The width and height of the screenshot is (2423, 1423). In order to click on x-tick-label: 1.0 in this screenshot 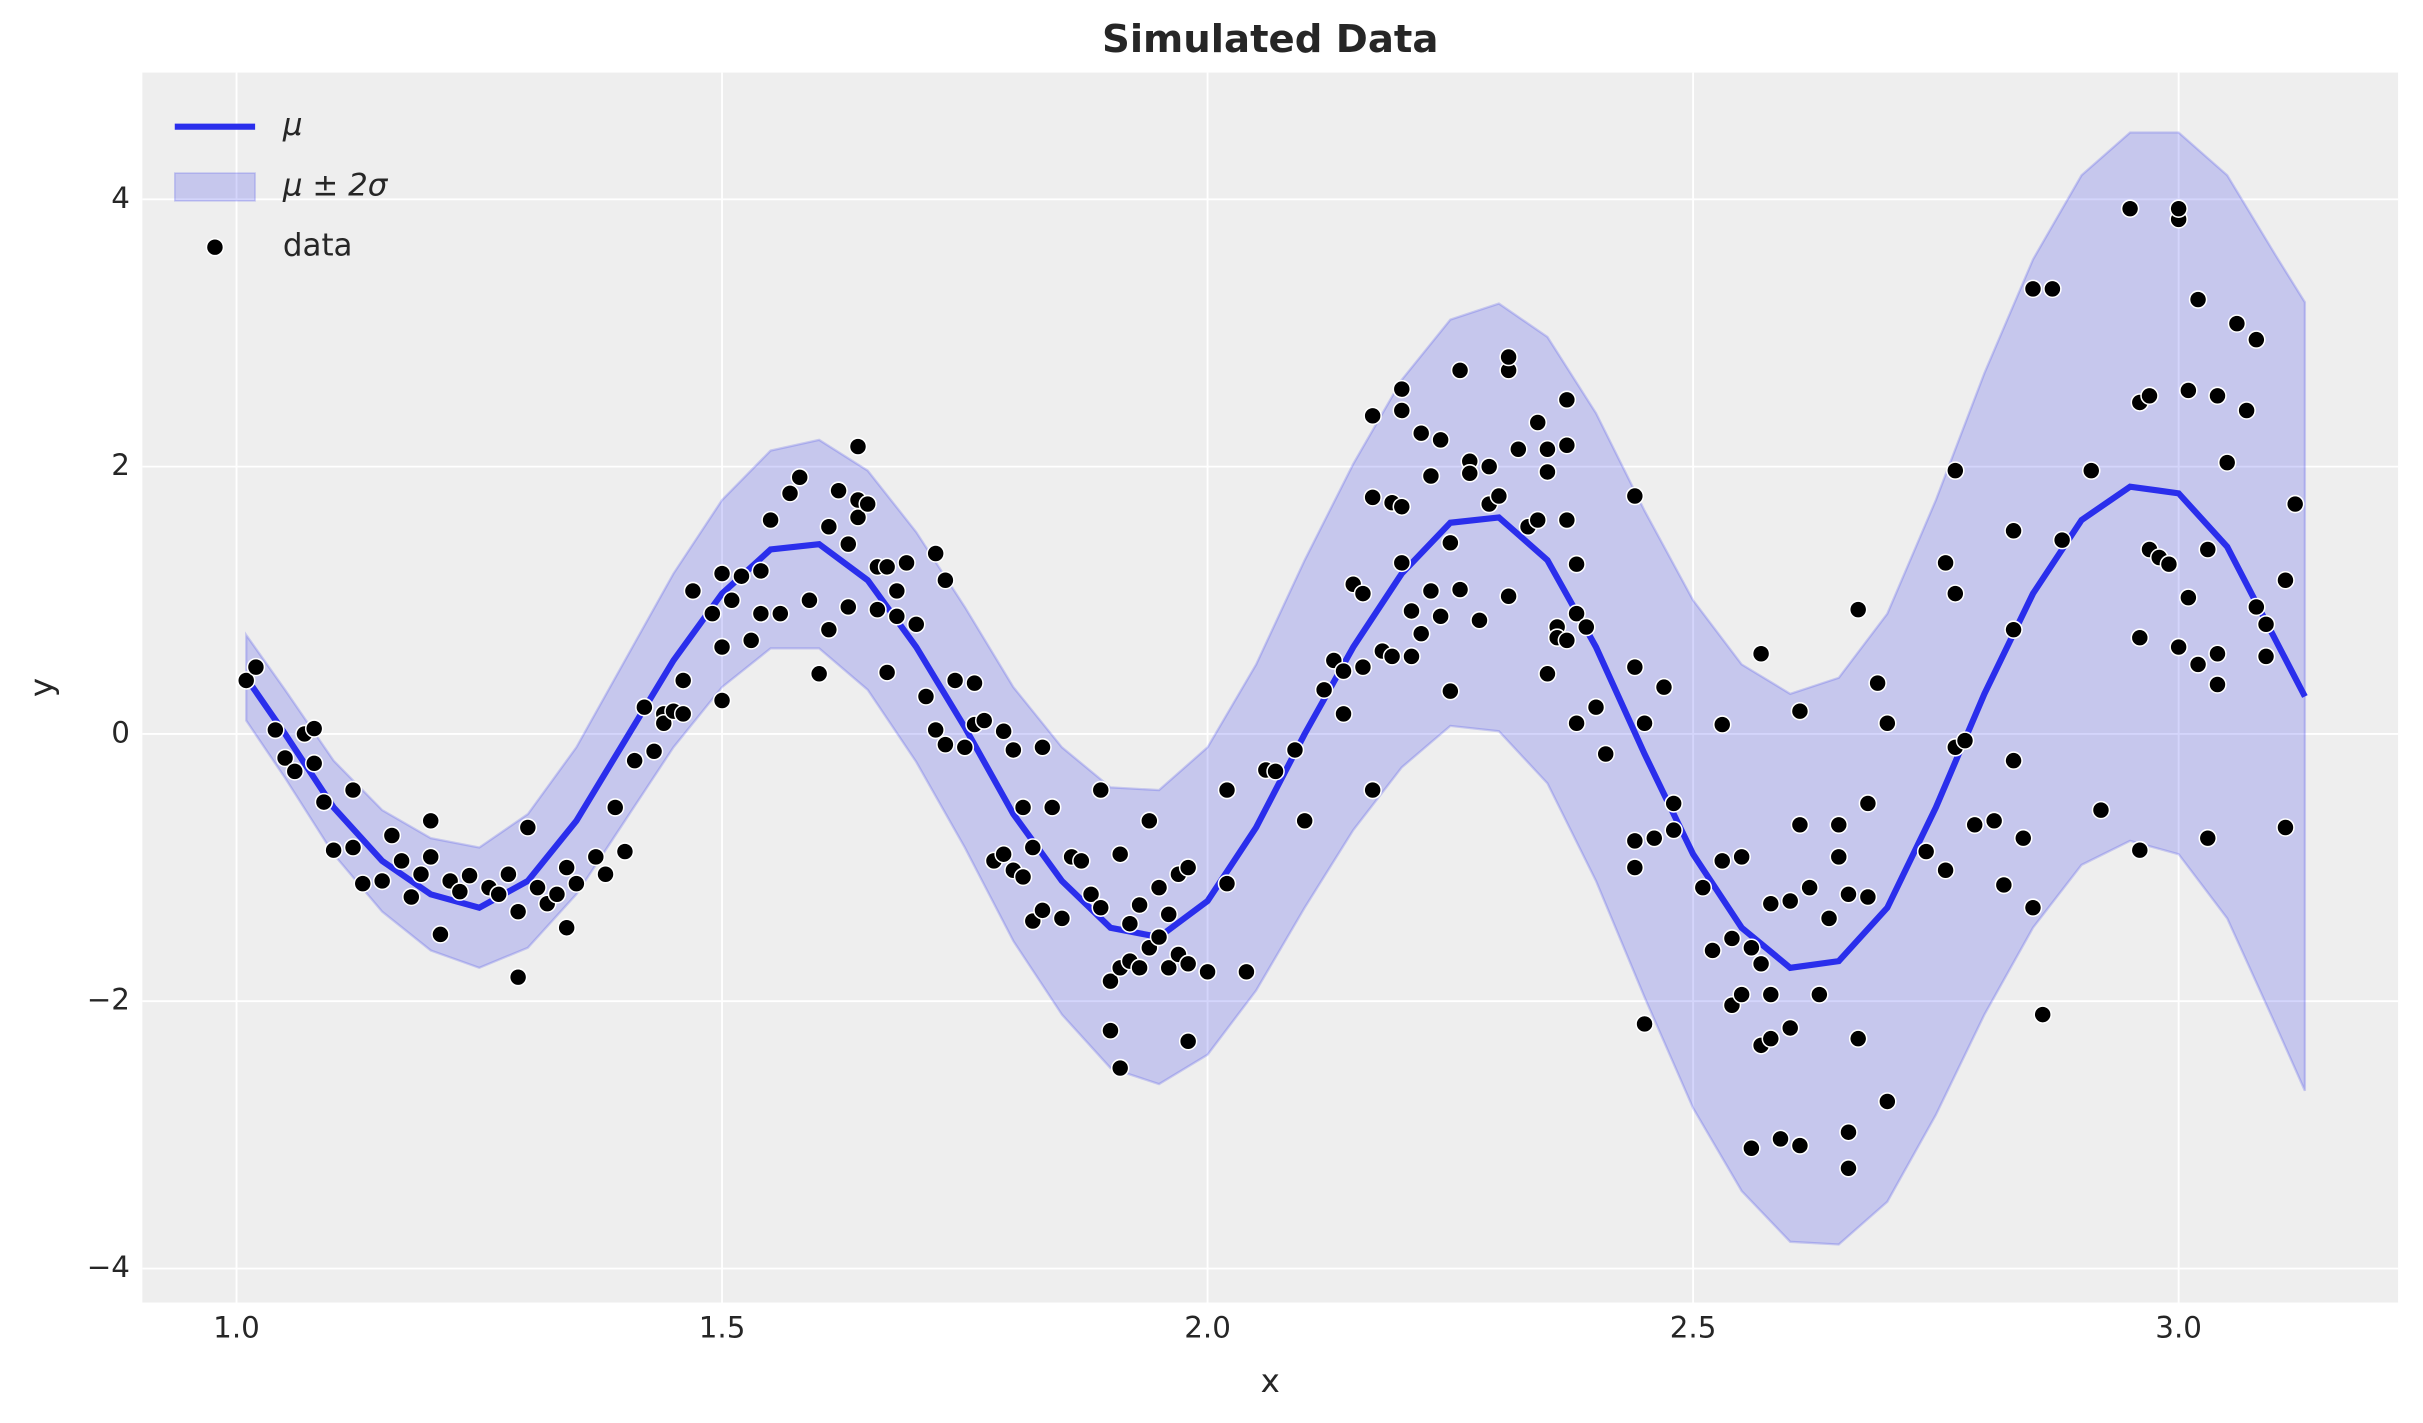, I will do `click(236, 1327)`.